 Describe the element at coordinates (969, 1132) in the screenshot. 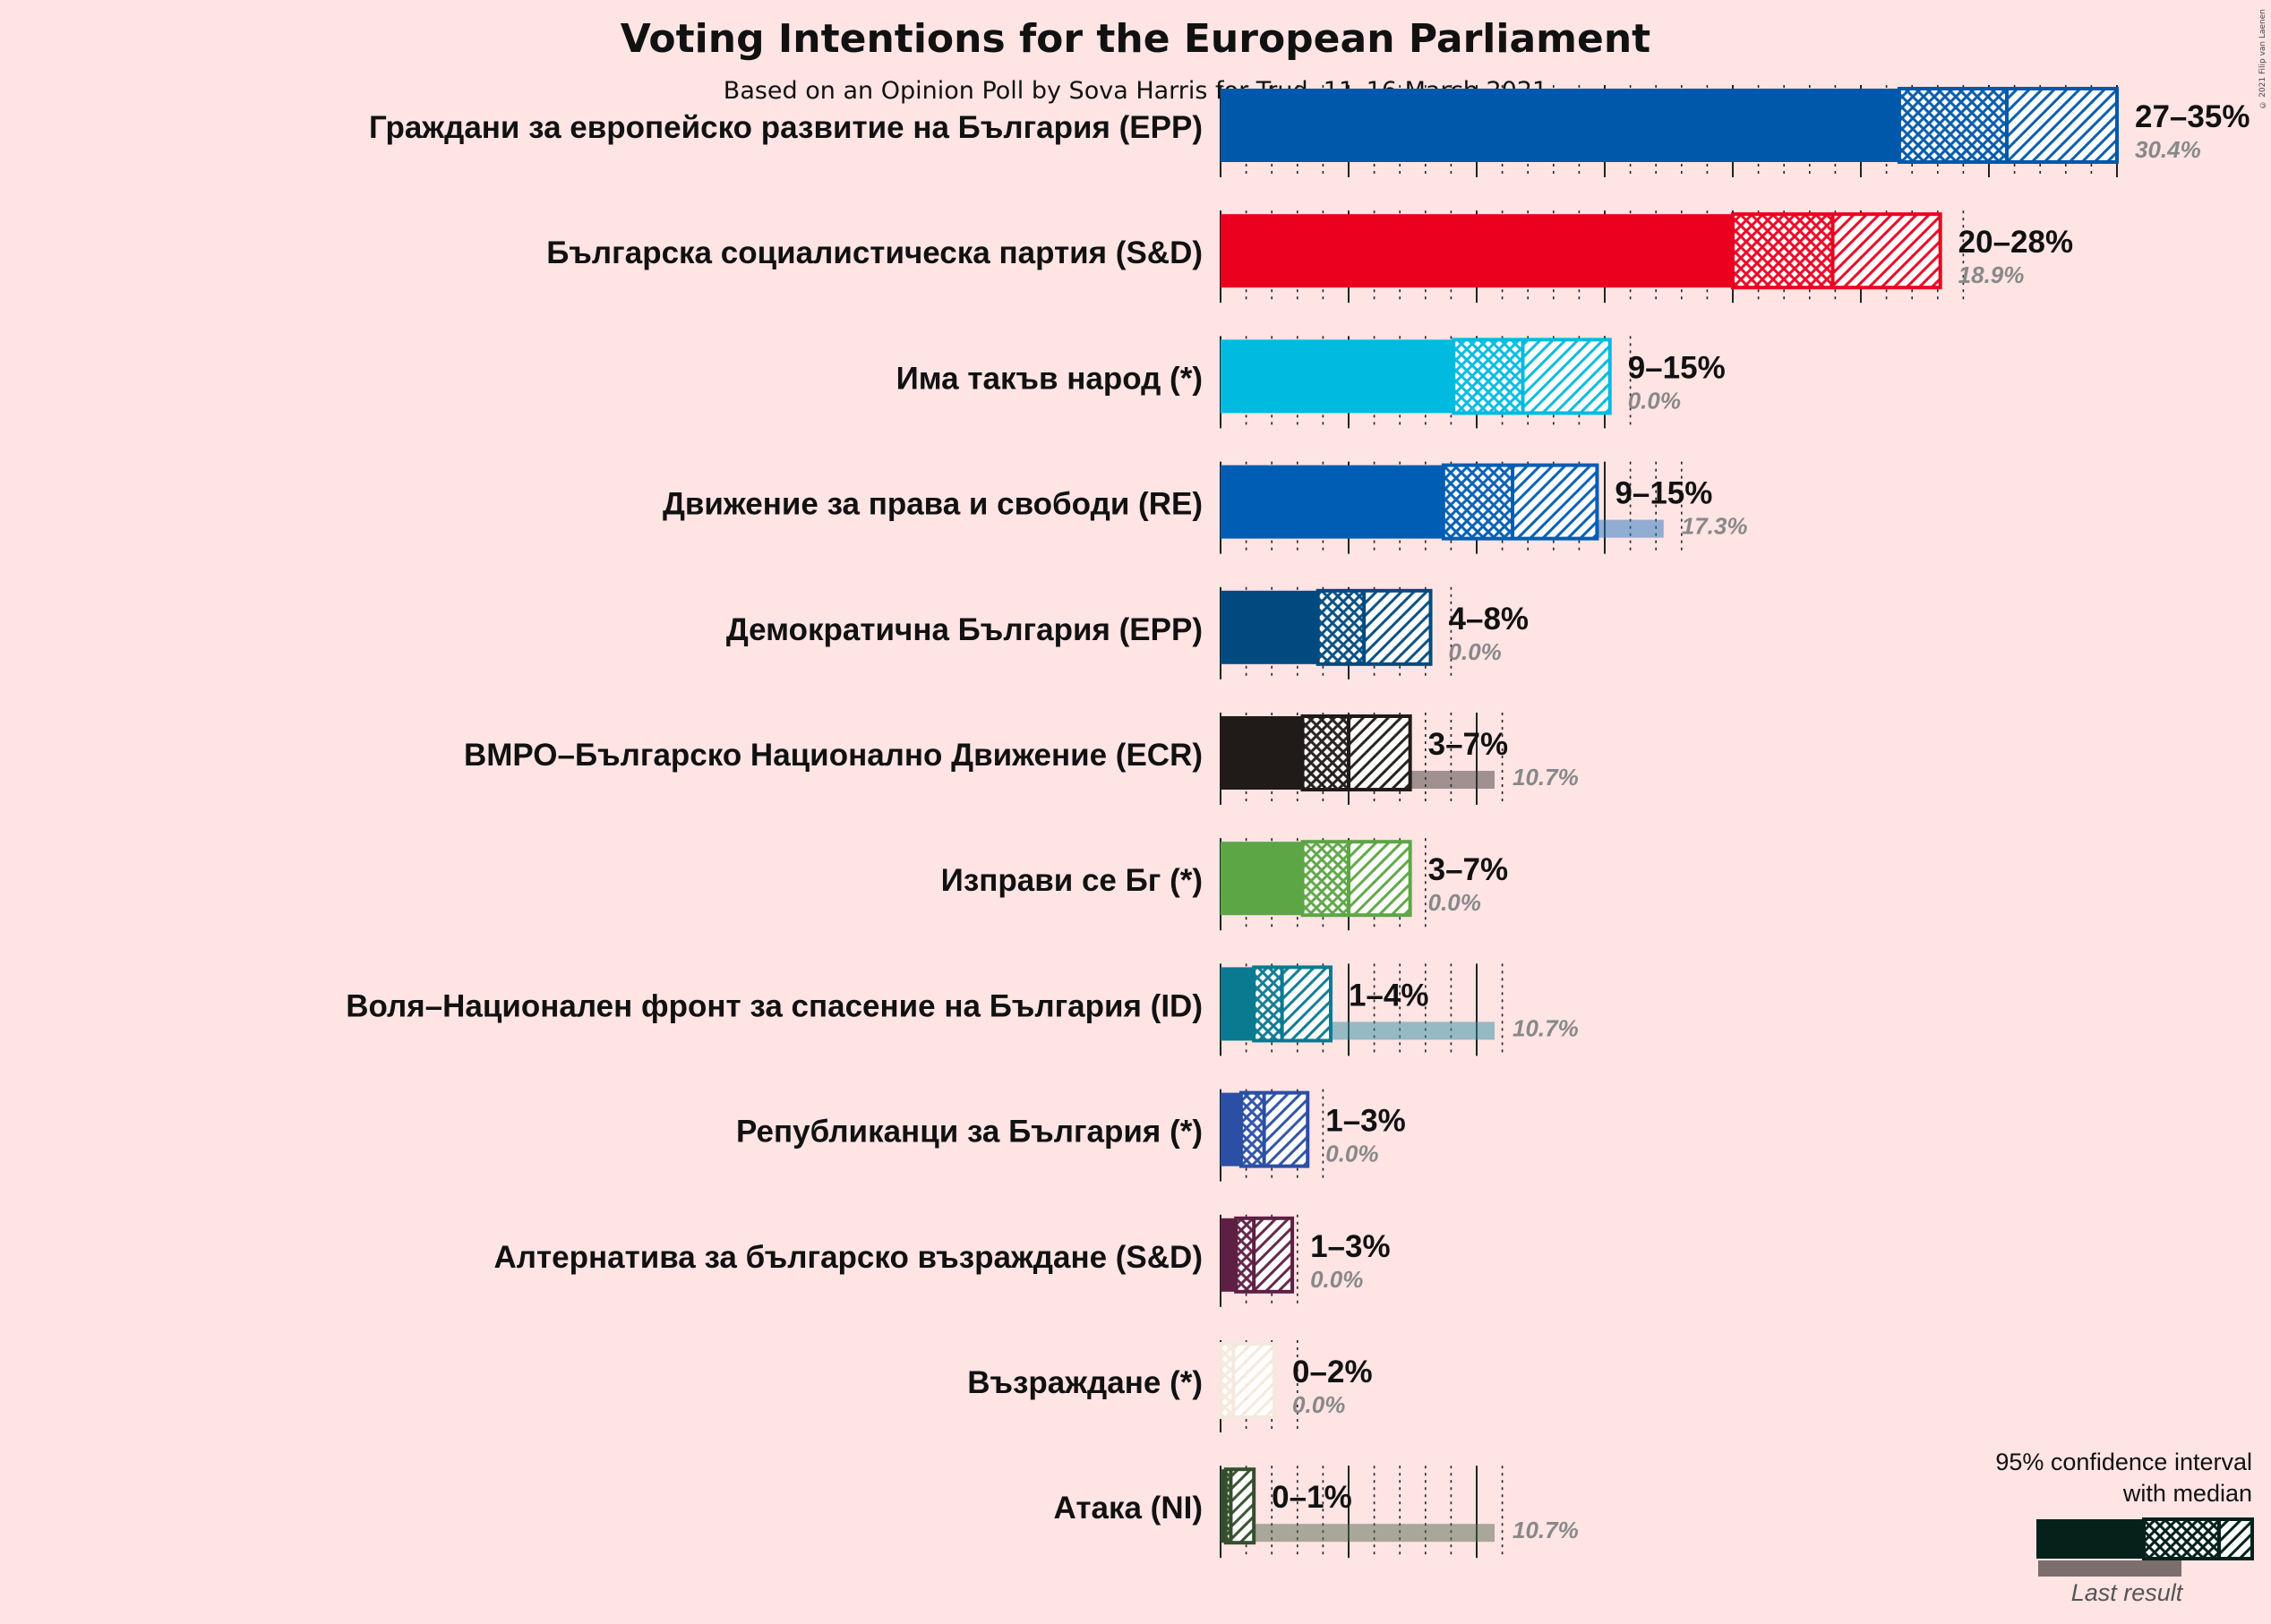

I see `party-name: Републиканци за България (*)` at that location.